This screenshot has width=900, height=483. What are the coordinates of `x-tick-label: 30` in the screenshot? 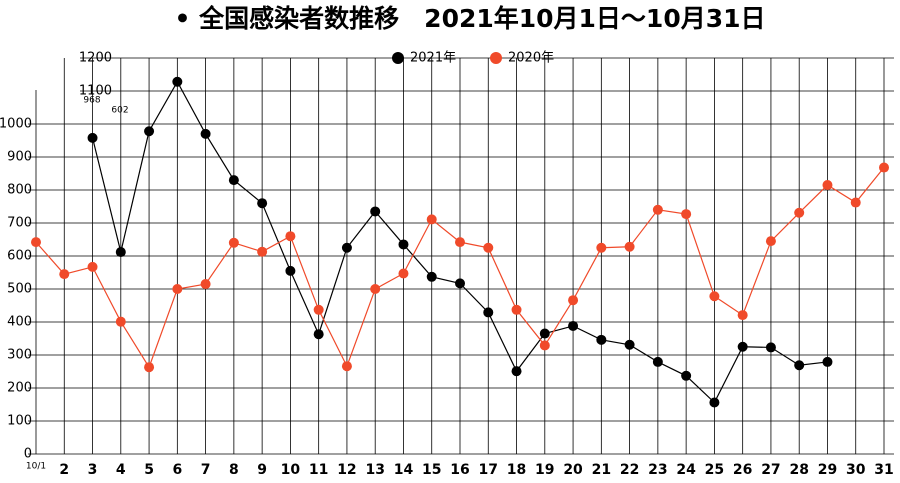 It's located at (856, 470).